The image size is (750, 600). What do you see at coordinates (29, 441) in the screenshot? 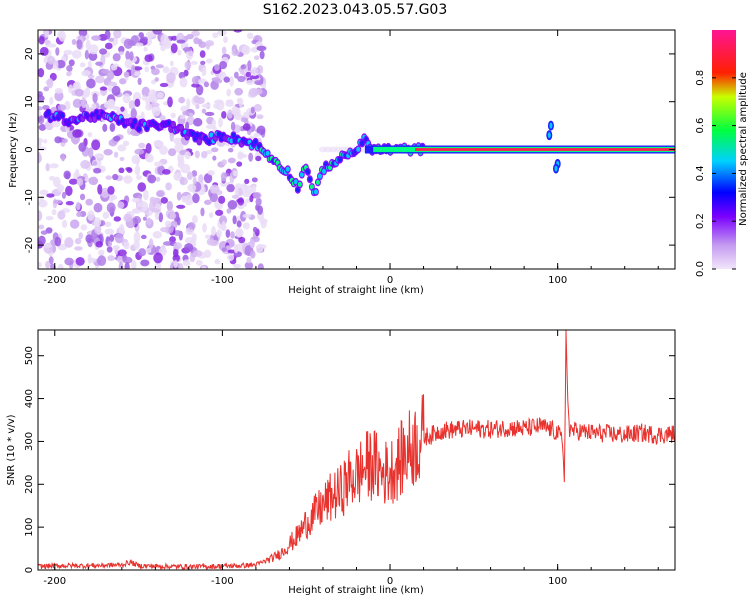
I see `y-tick-label: 300` at bounding box center [29, 441].